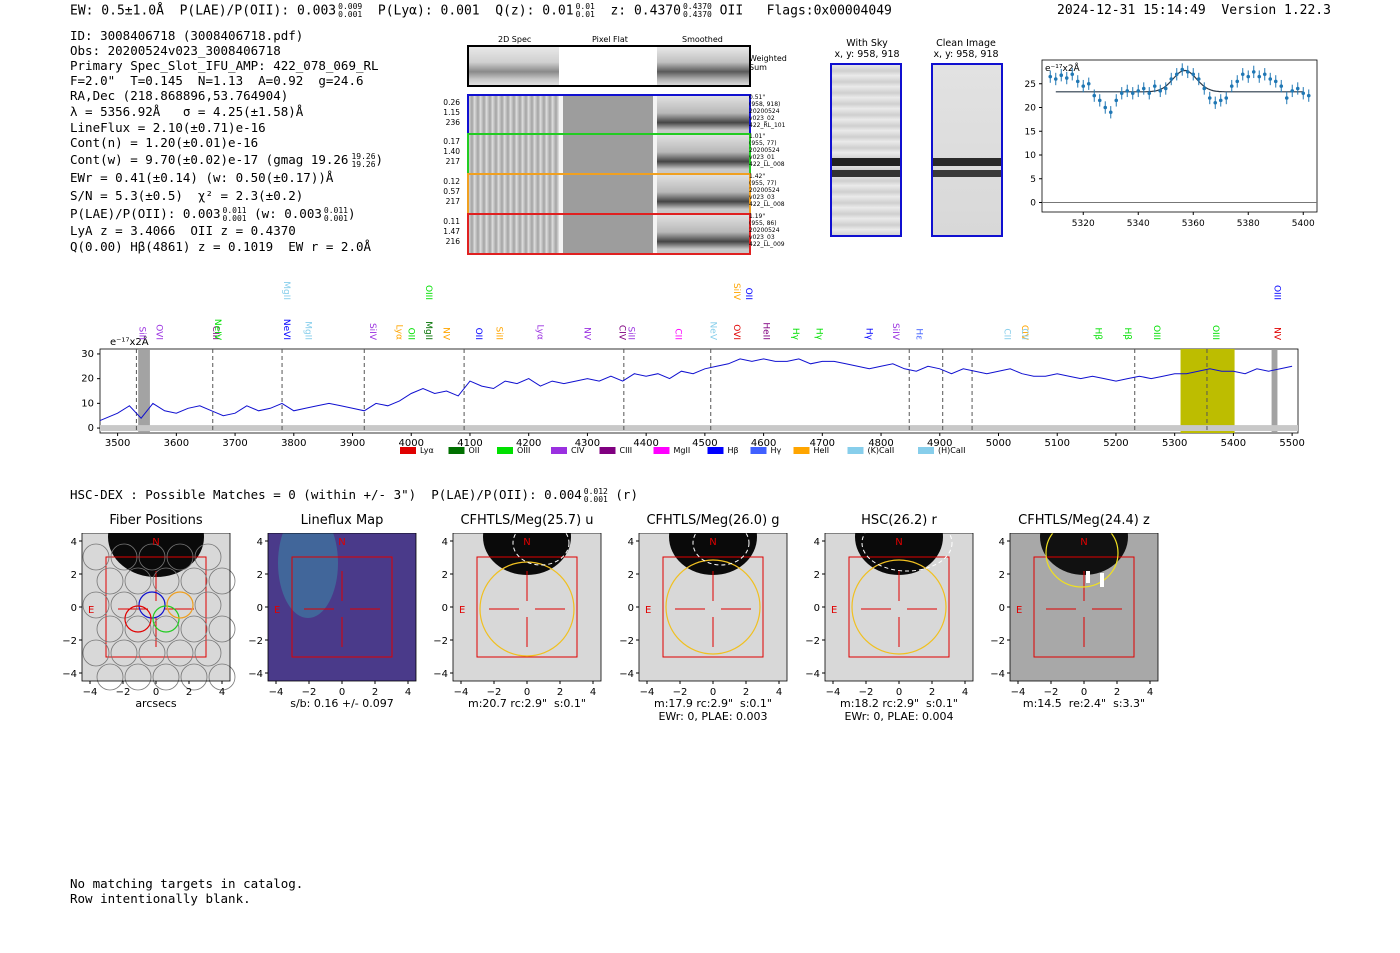 The image size is (1400, 953). I want to click on lineflux-blob, so click(308, 575).